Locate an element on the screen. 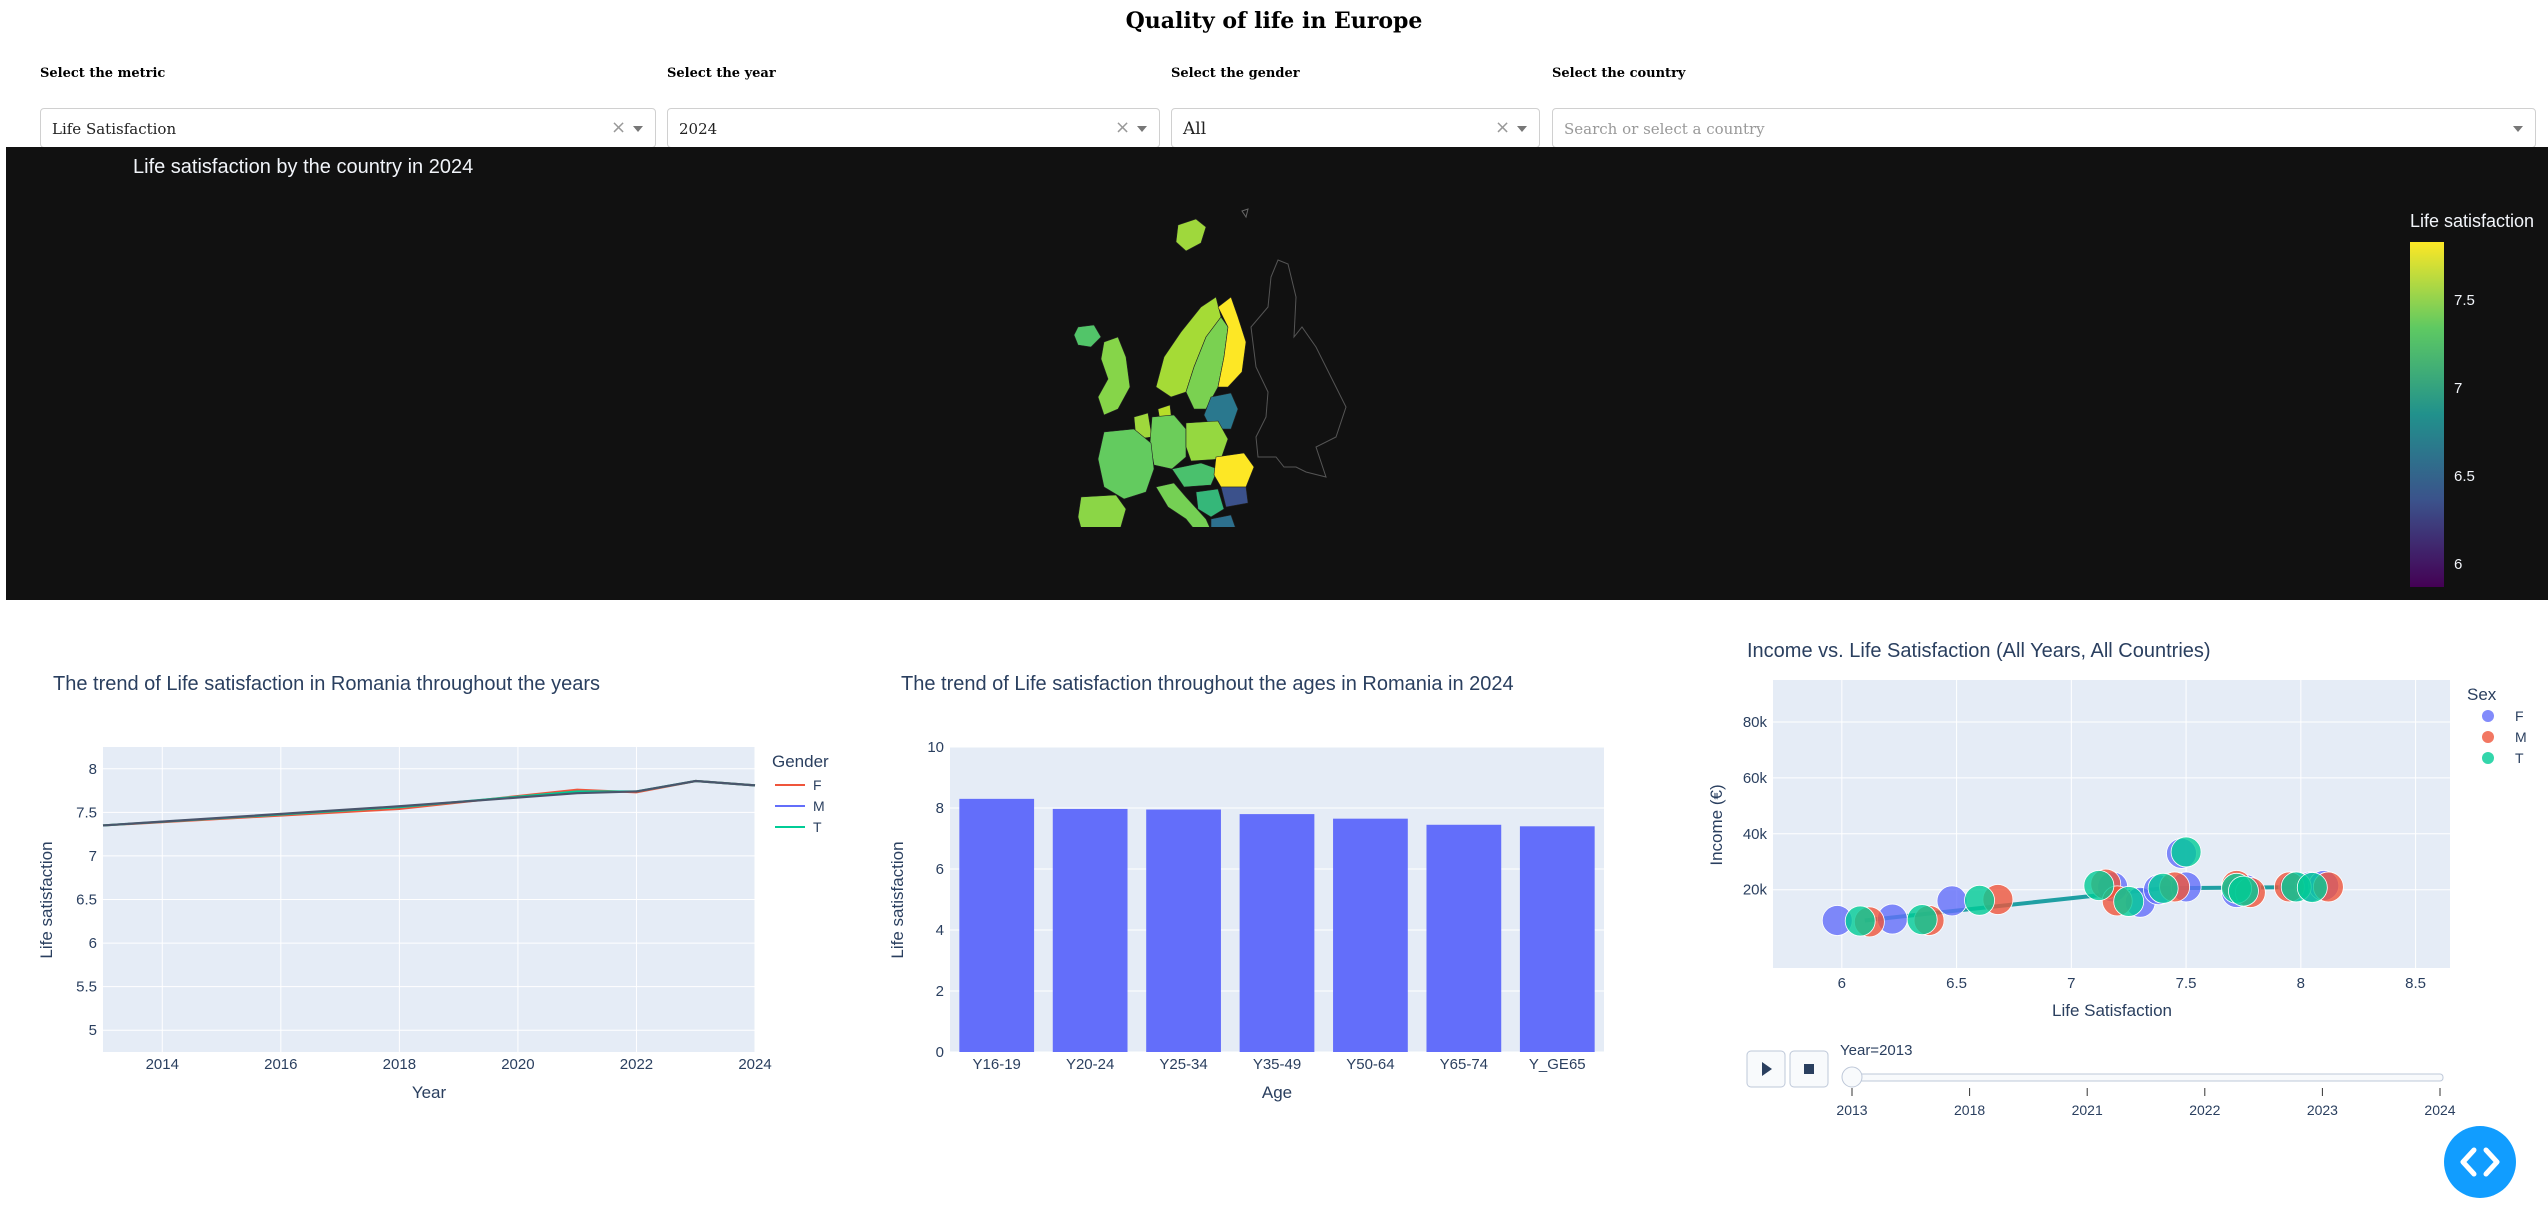 The height and width of the screenshot is (1220, 2548). country-iceland is located at coordinates (1191, 235).